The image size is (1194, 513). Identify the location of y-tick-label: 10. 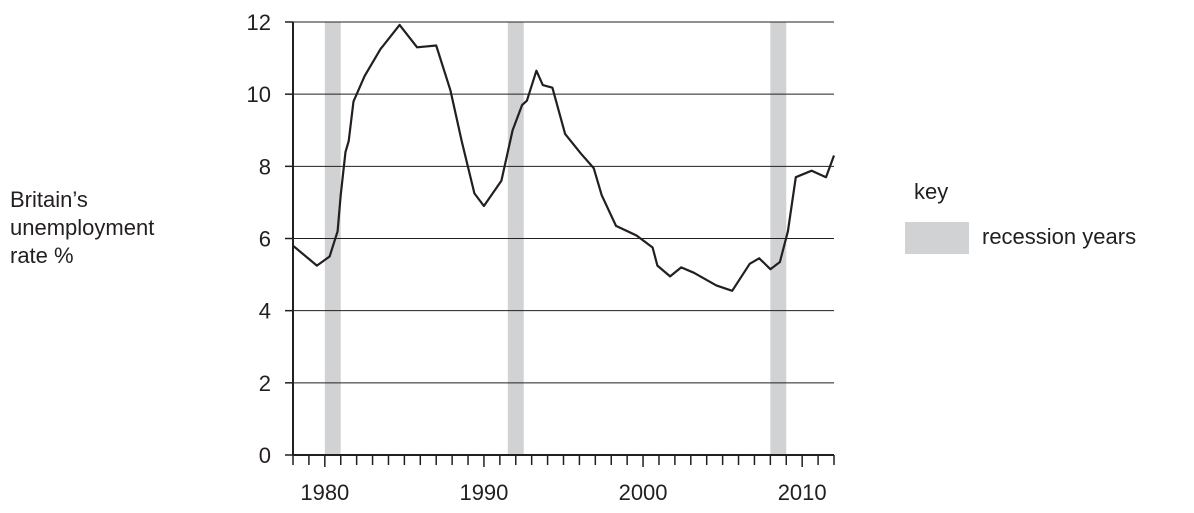
(259, 94).